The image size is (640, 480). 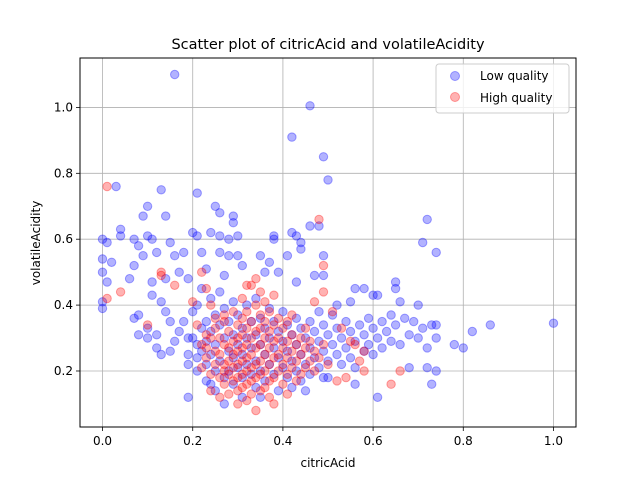 What do you see at coordinates (516, 98) in the screenshot?
I see `legend-label-high-quality: High quality` at bounding box center [516, 98].